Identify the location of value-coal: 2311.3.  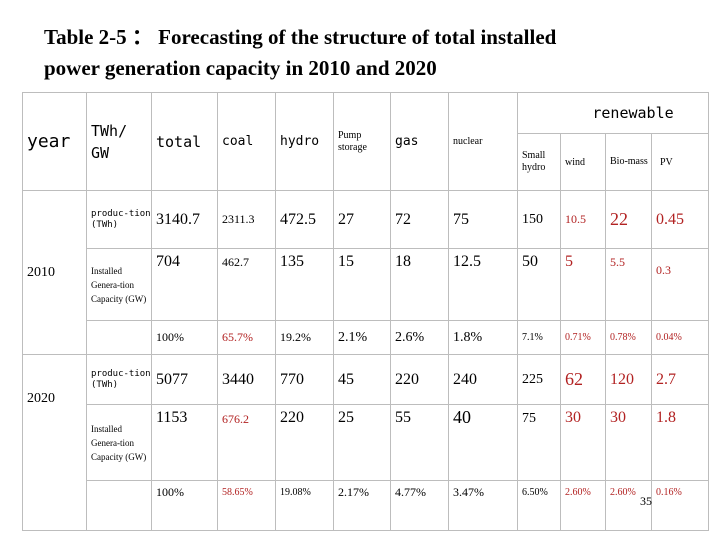
(246, 219).